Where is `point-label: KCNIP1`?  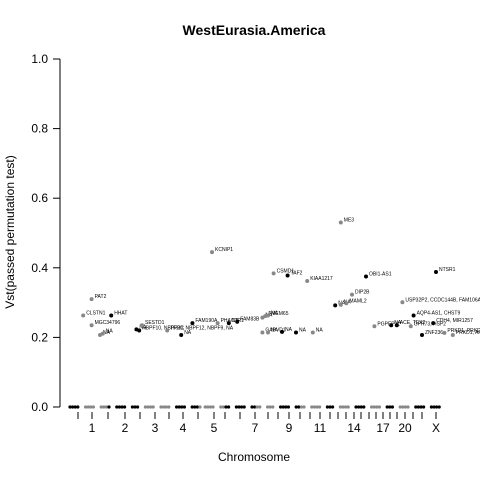
point-label: KCNIP1 is located at coordinates (224, 250).